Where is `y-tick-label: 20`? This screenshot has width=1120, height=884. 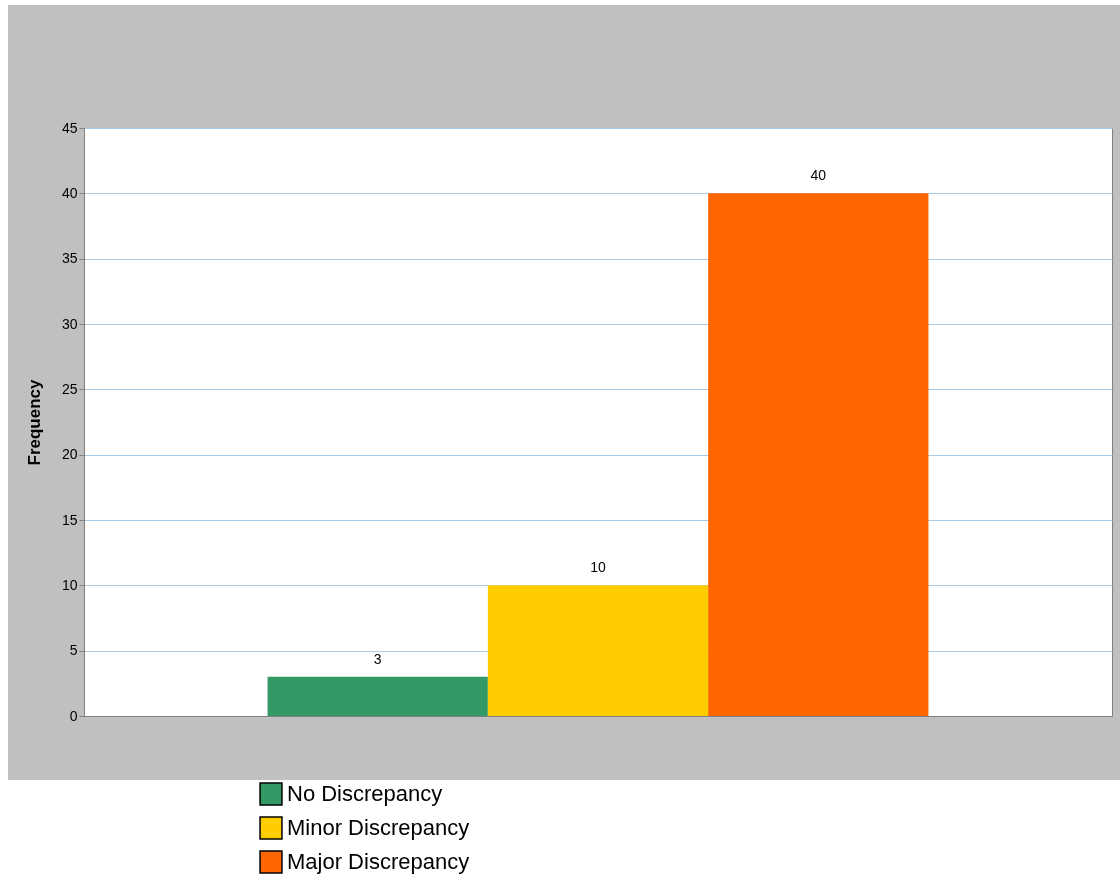
y-tick-label: 20 is located at coordinates (69, 454).